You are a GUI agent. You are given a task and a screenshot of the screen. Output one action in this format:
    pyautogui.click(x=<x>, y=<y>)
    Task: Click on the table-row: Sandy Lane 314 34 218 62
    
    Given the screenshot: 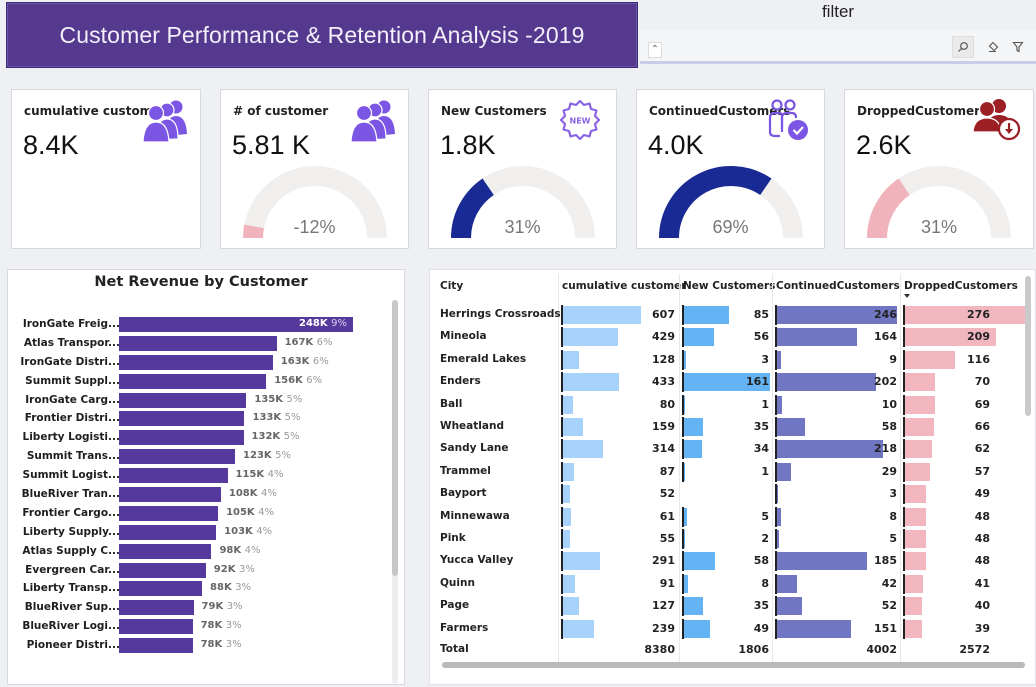 What is the action you would take?
    pyautogui.click(x=732, y=449)
    